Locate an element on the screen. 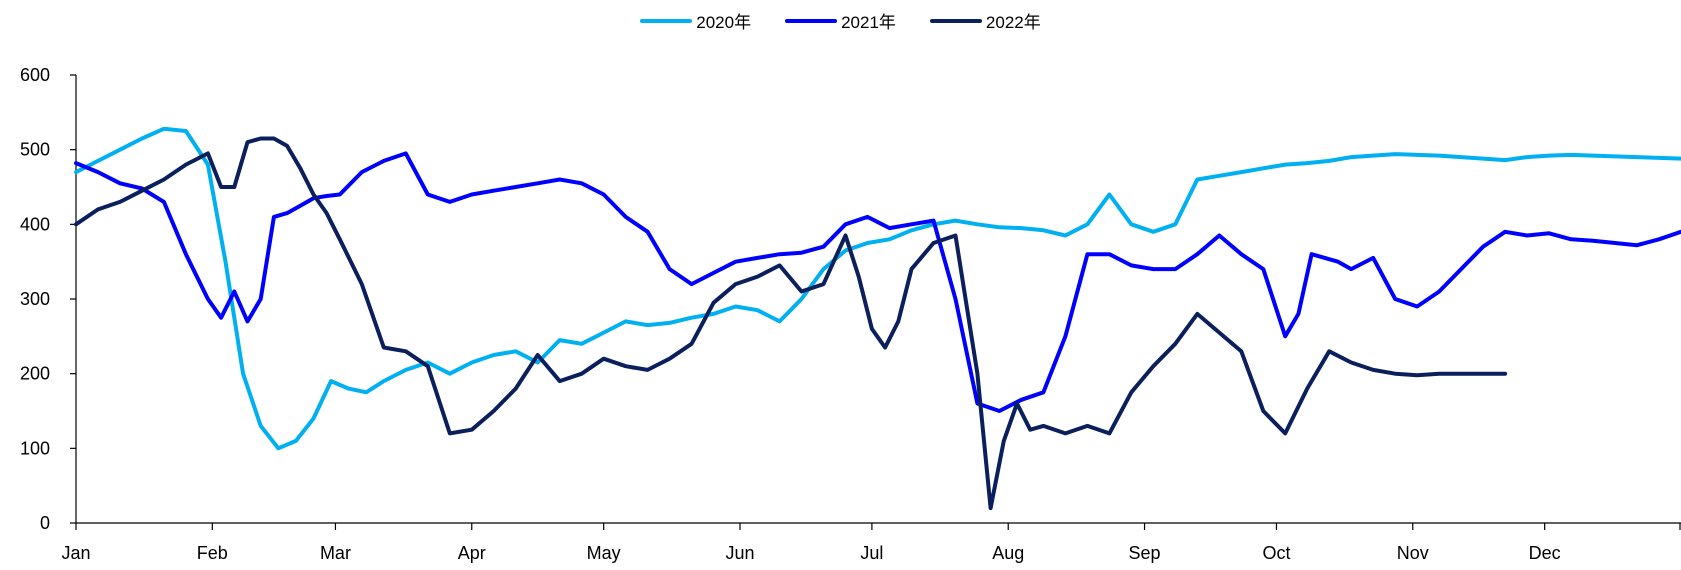 Image resolution: width=1681 pixels, height=570 pixels. y-tick-label-0: 0 is located at coordinates (45, 523).